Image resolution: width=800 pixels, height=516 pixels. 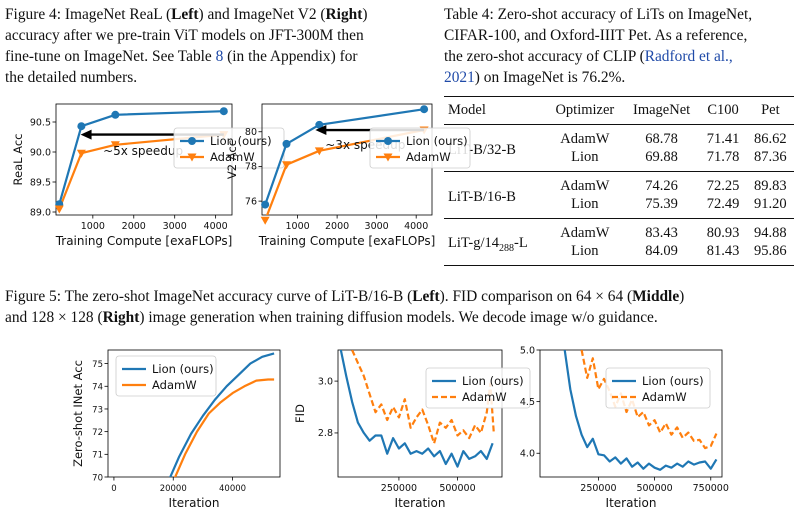 What do you see at coordinates (97, 478) in the screenshot?
I see `y-tick-label: 70` at bounding box center [97, 478].